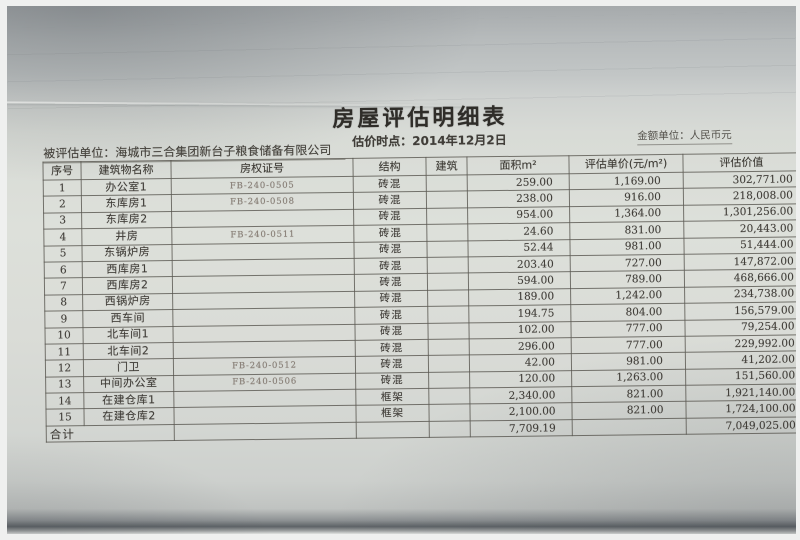 Image resolution: width=800 pixels, height=540 pixels. Describe the element at coordinates (739, 162) in the screenshot. I see `column-header: 评估价值` at that location.